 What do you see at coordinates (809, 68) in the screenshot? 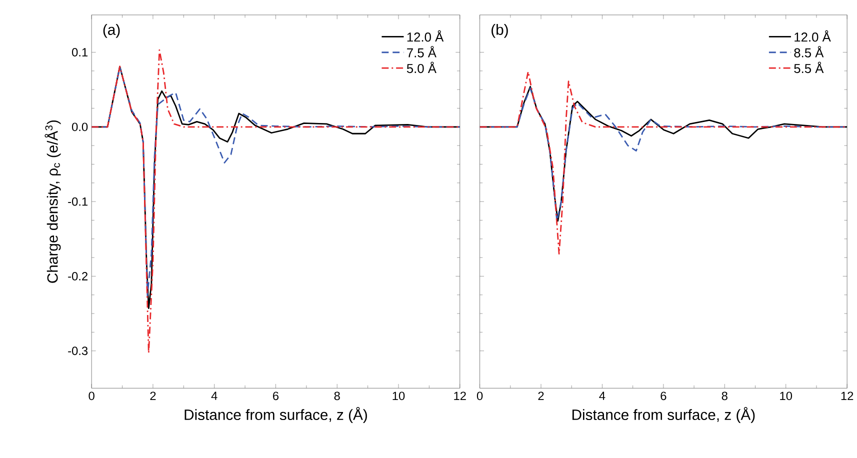
I see `legend-label: 5.5 Å` at bounding box center [809, 68].